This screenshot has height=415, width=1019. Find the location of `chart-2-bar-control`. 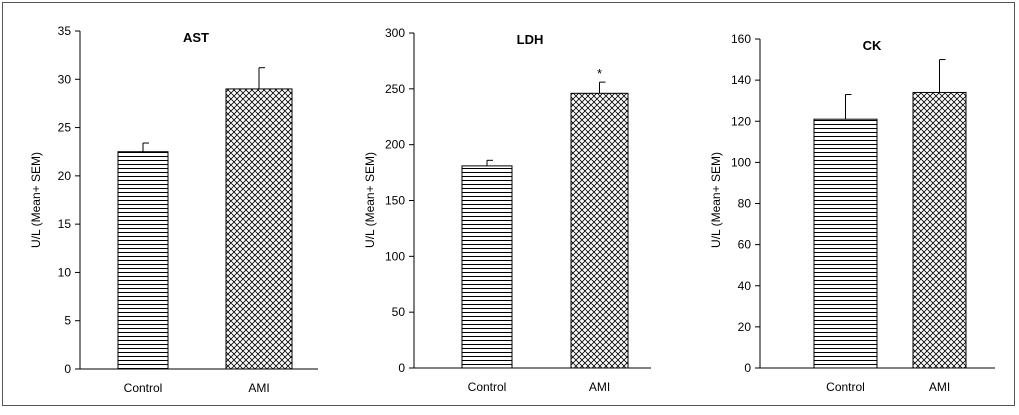

chart-2-bar-control is located at coordinates (487, 267).